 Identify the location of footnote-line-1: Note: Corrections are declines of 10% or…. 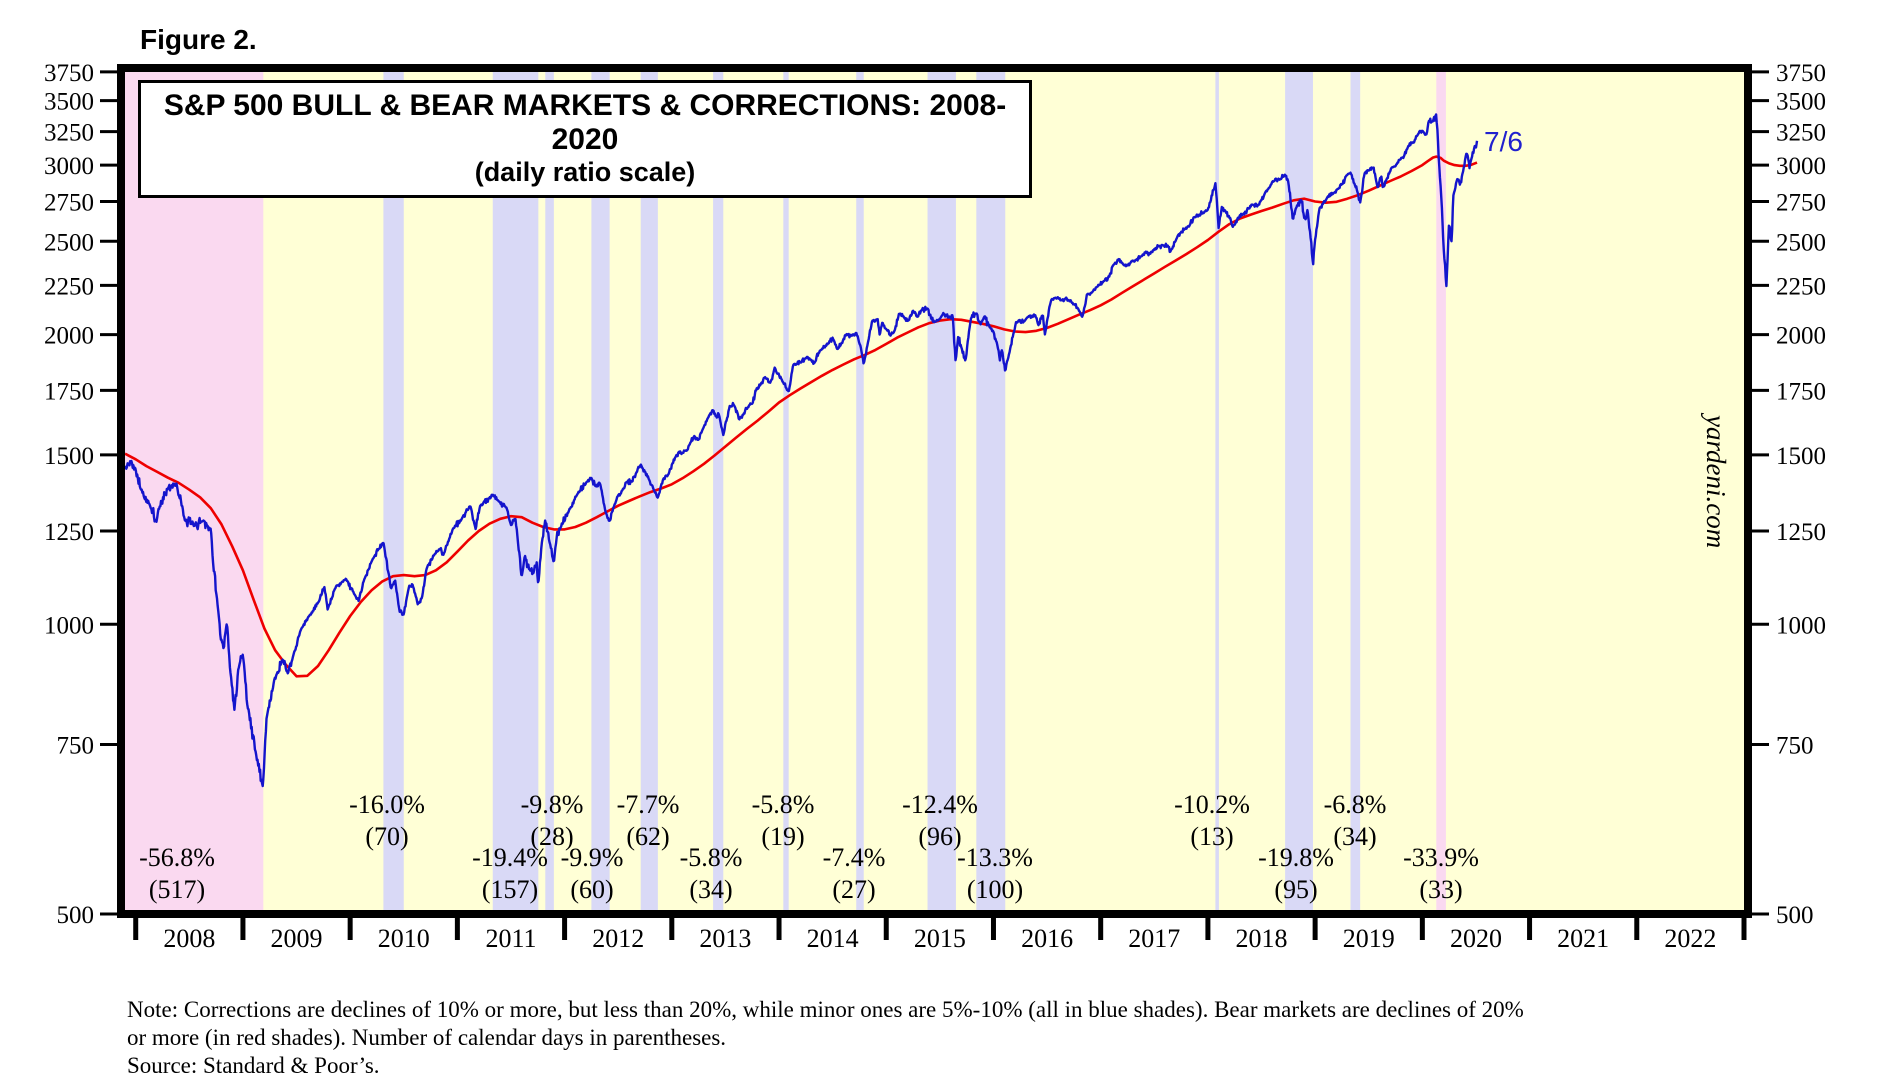
(825, 1009).